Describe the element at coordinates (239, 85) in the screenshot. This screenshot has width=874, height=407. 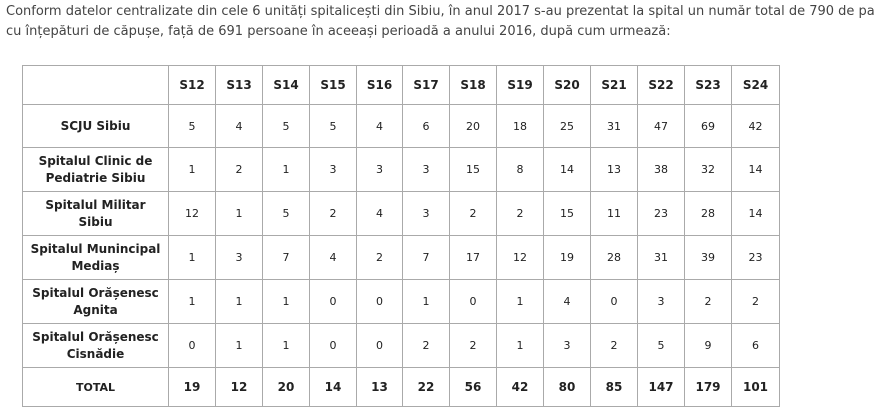
I see `column-header: S13` at that location.